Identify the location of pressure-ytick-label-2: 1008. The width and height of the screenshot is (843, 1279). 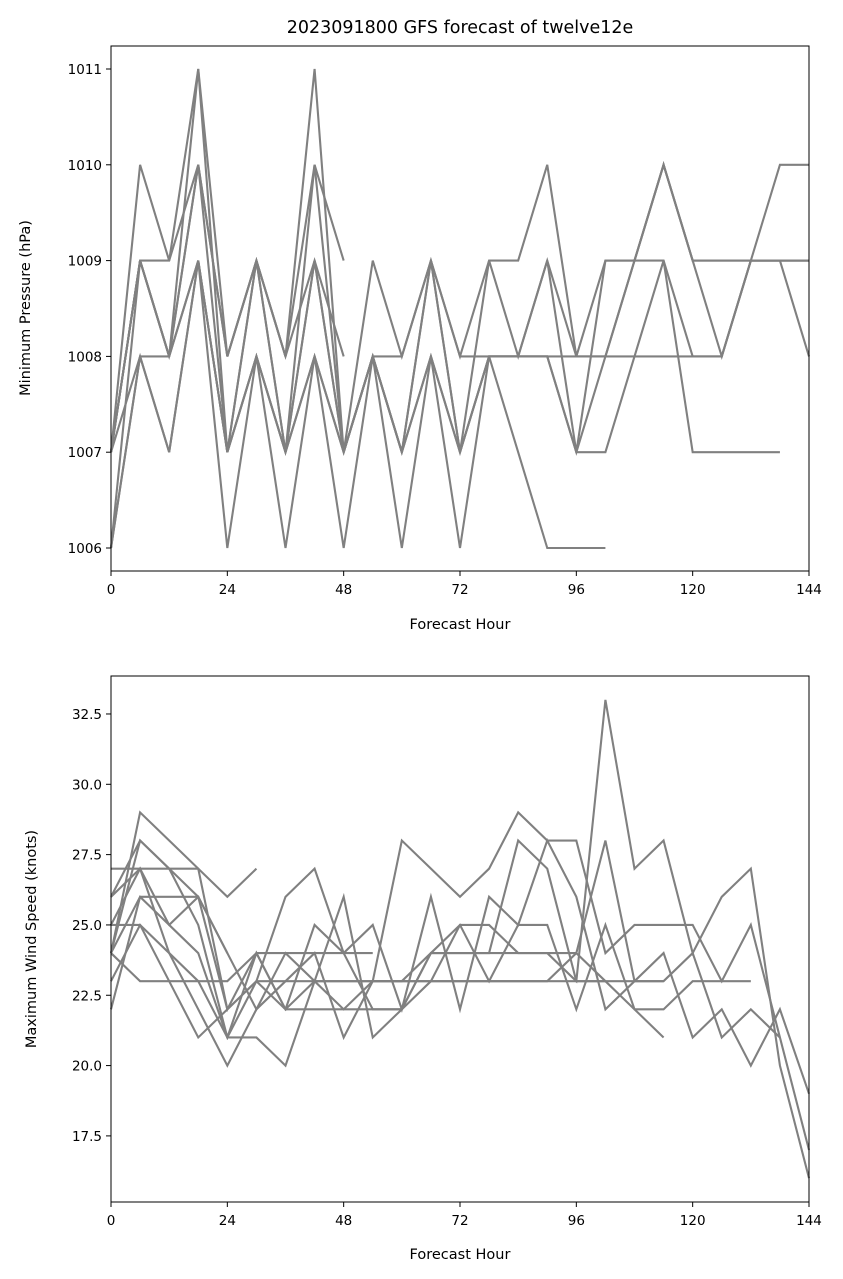
(85, 357).